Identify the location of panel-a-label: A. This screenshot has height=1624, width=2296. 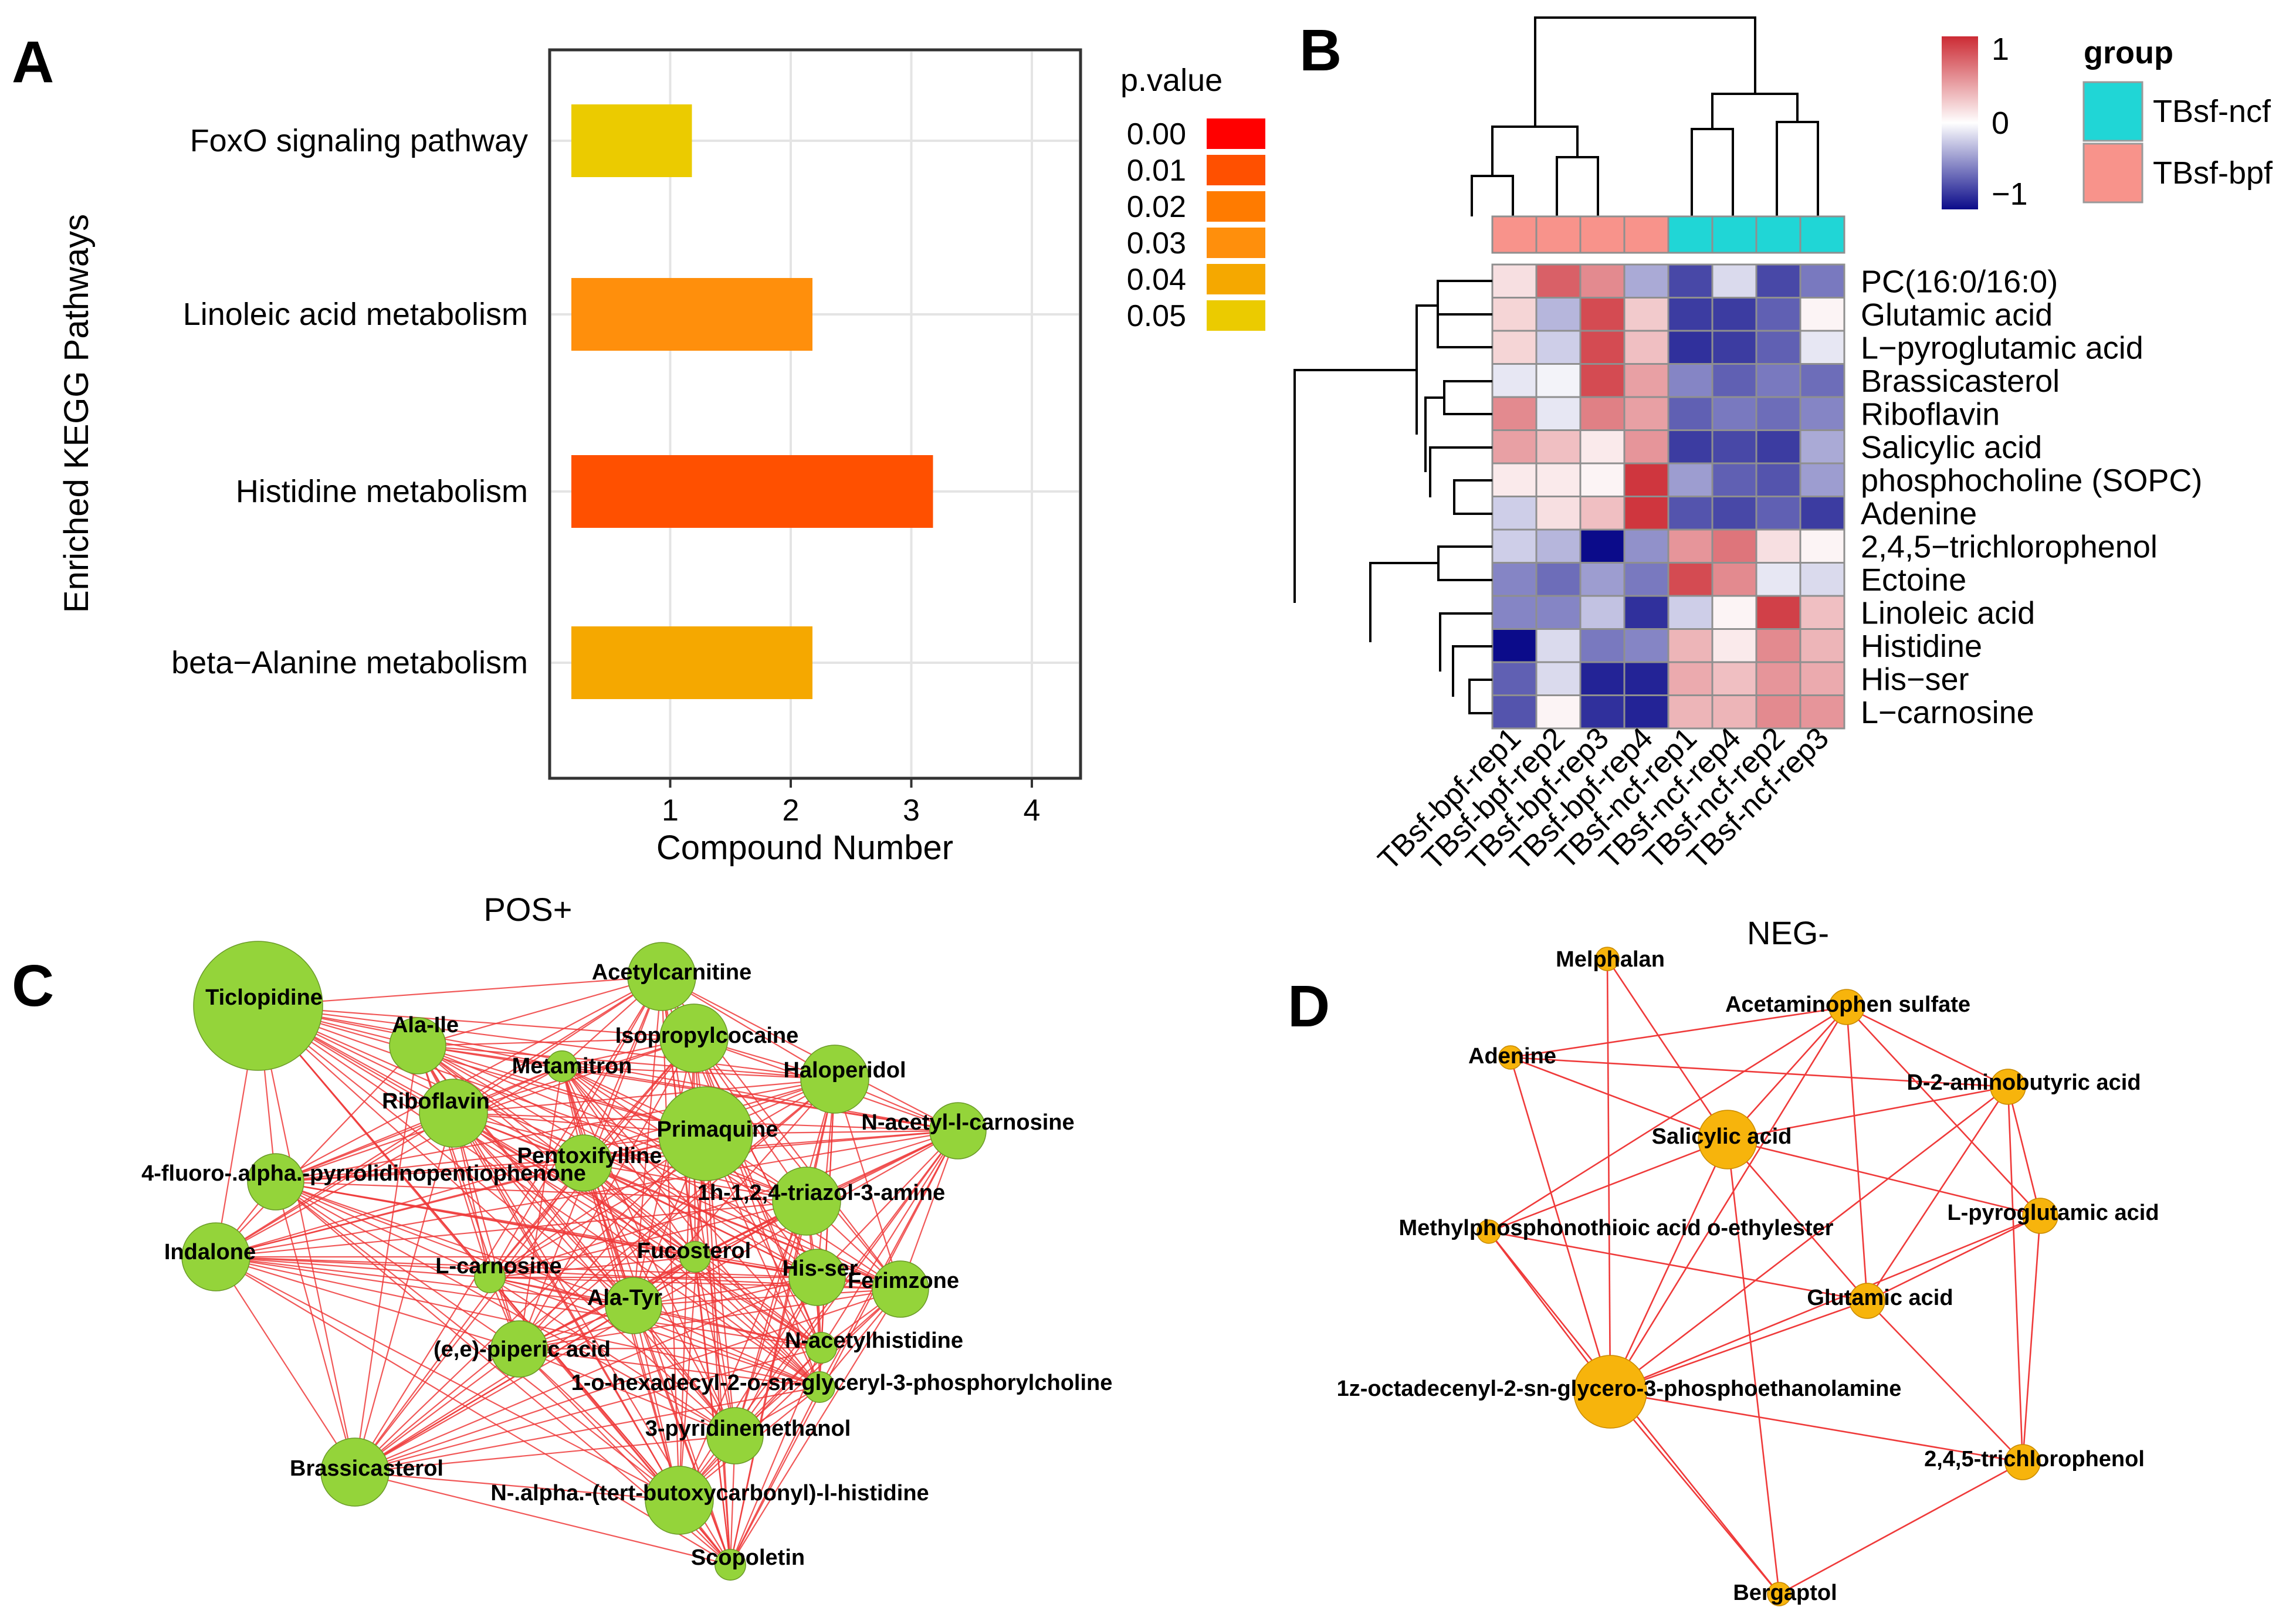
(33, 62).